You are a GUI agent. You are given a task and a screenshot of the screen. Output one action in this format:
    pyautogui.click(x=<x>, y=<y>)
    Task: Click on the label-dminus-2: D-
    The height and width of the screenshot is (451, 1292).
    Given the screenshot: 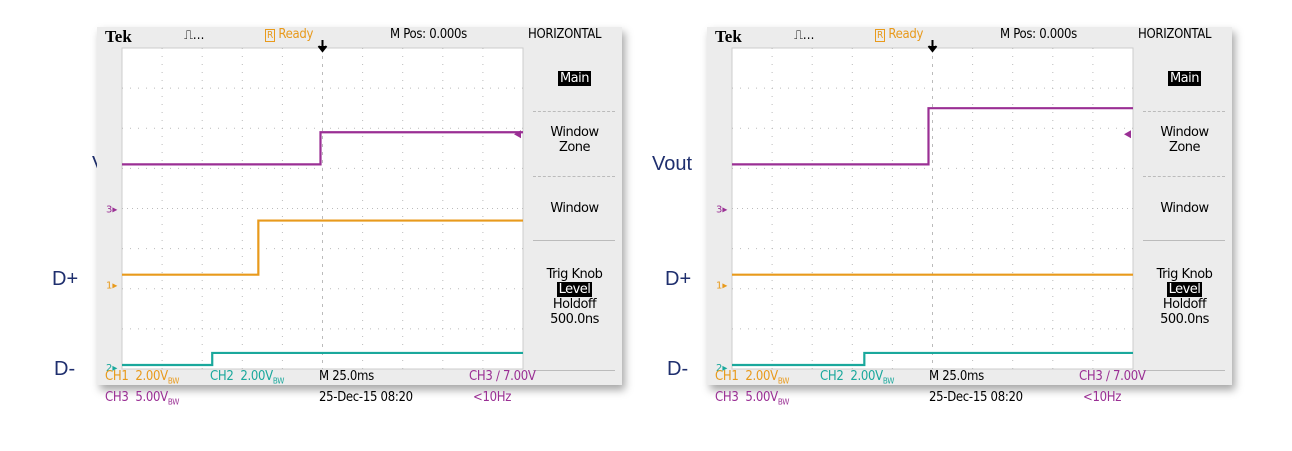 What is the action you would take?
    pyautogui.click(x=678, y=369)
    